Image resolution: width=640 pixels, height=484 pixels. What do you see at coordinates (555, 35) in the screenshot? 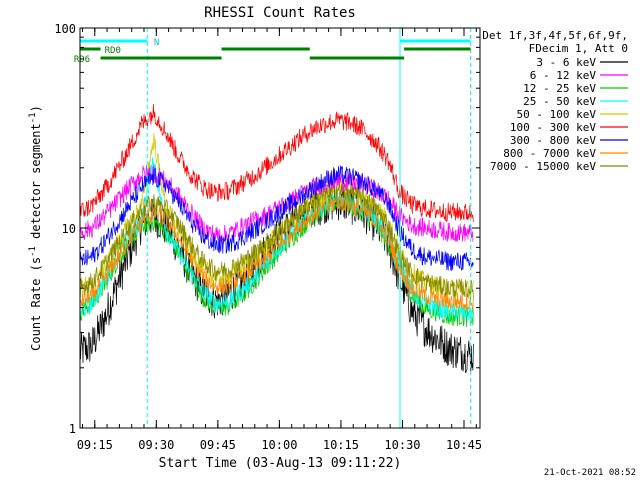
I see `legend-header-line: Det 1f,3f,4f,5f,6f,9f,` at bounding box center [555, 35].